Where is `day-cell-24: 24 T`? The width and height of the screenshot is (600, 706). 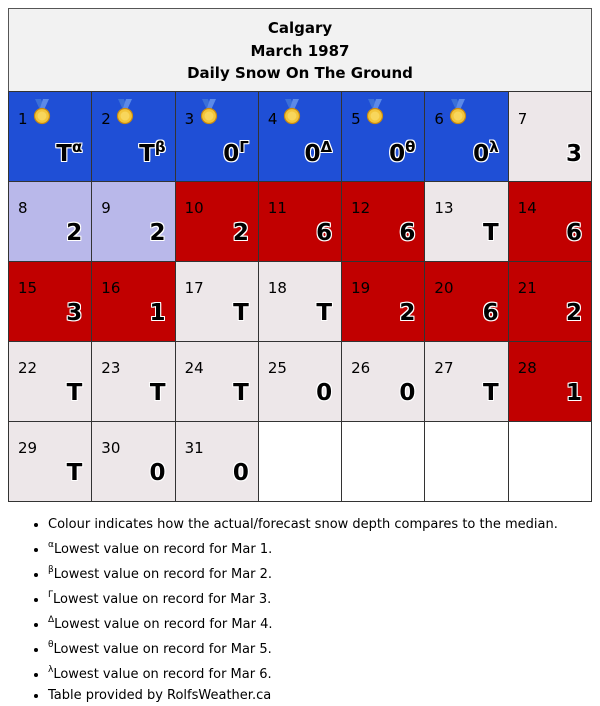 day-cell-24: 24 T is located at coordinates (216, 381).